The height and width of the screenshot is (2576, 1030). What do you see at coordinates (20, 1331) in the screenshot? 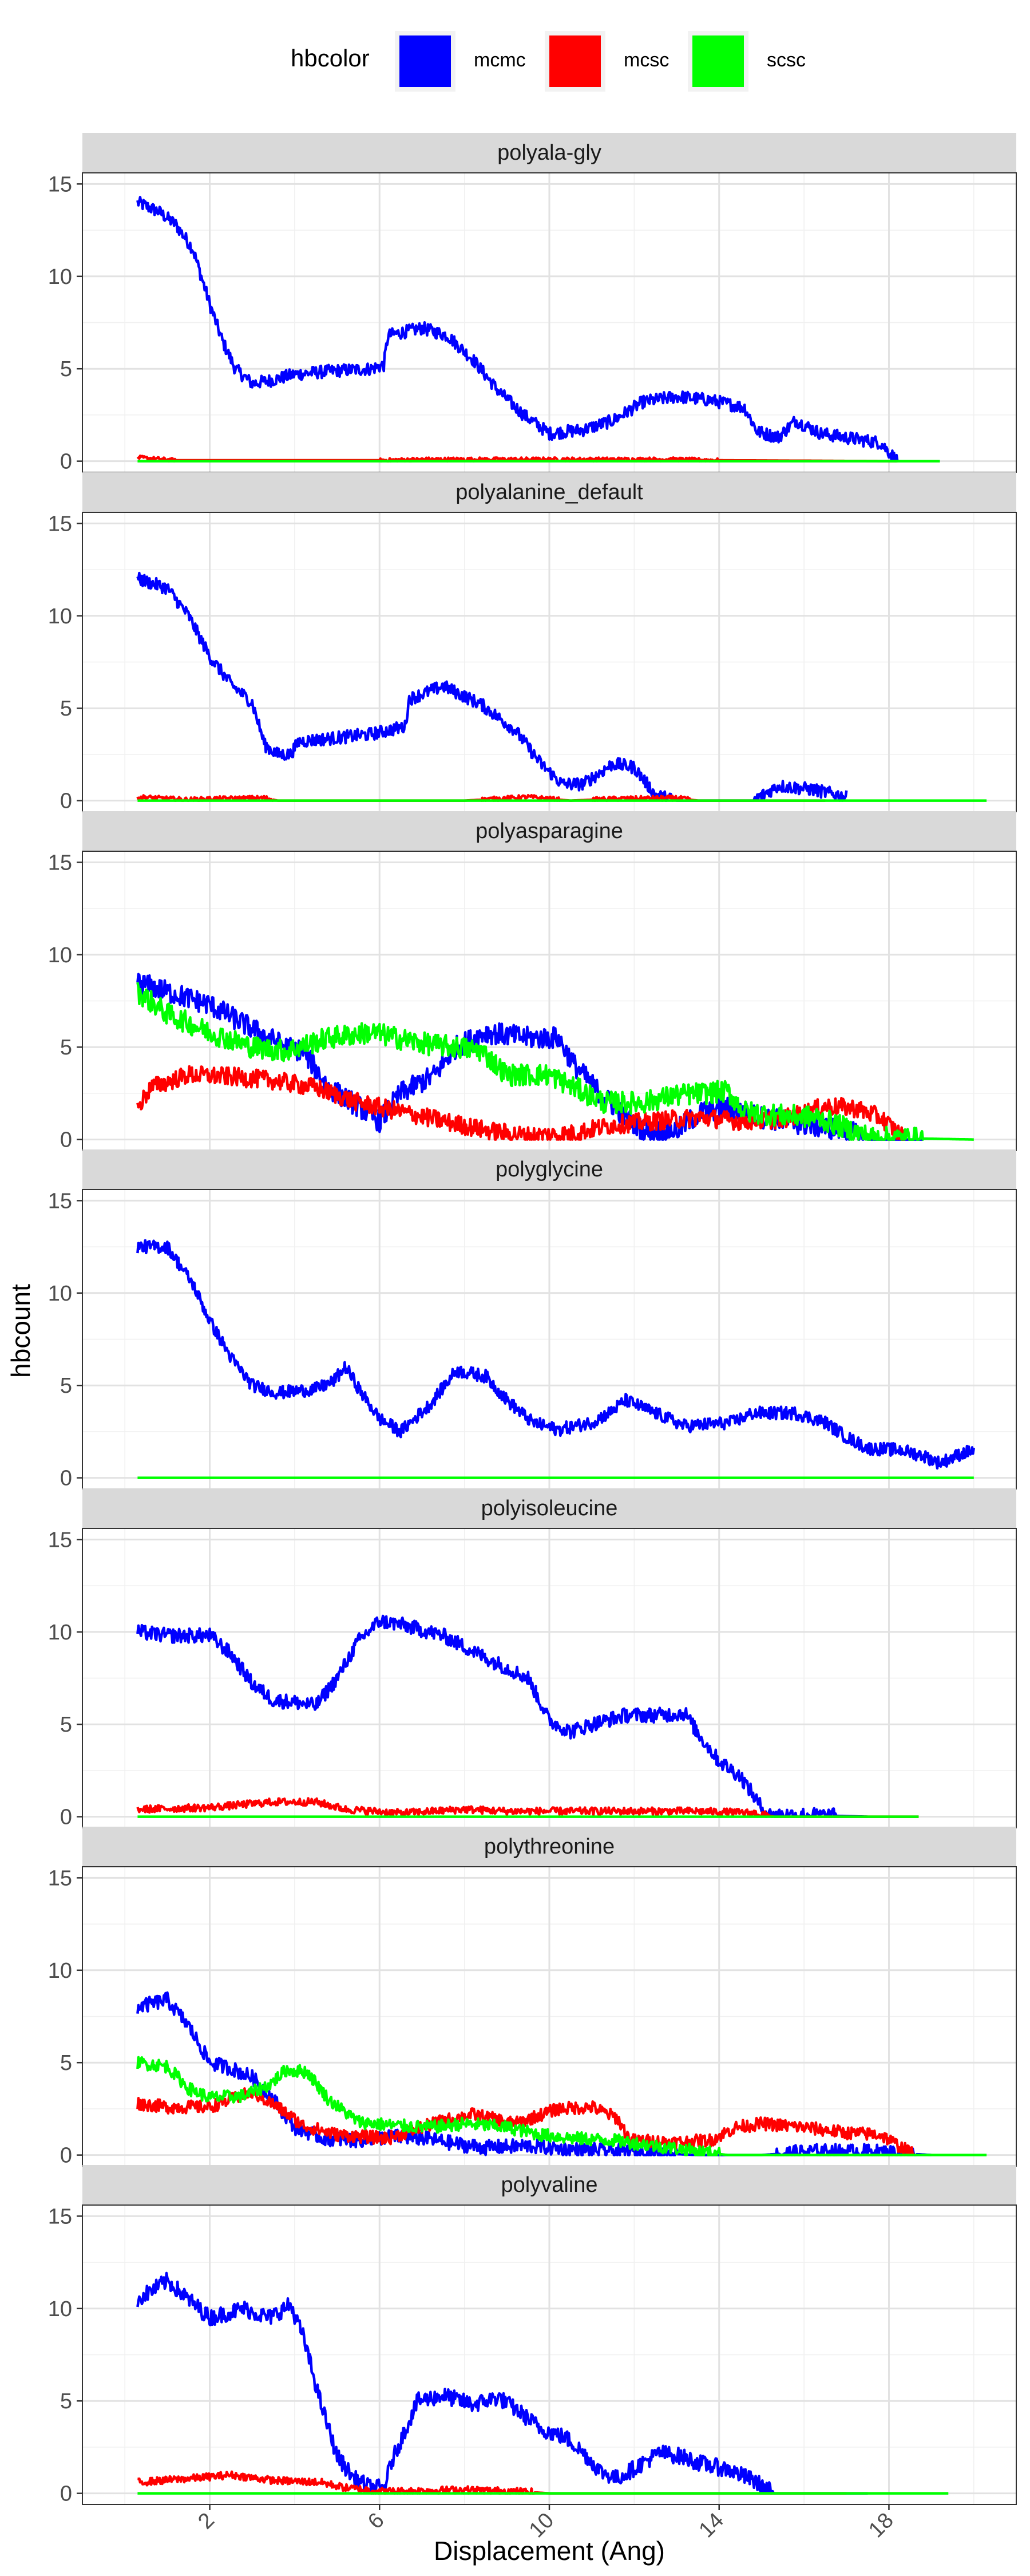
I see `y-axis-title: hbcount` at bounding box center [20, 1331].